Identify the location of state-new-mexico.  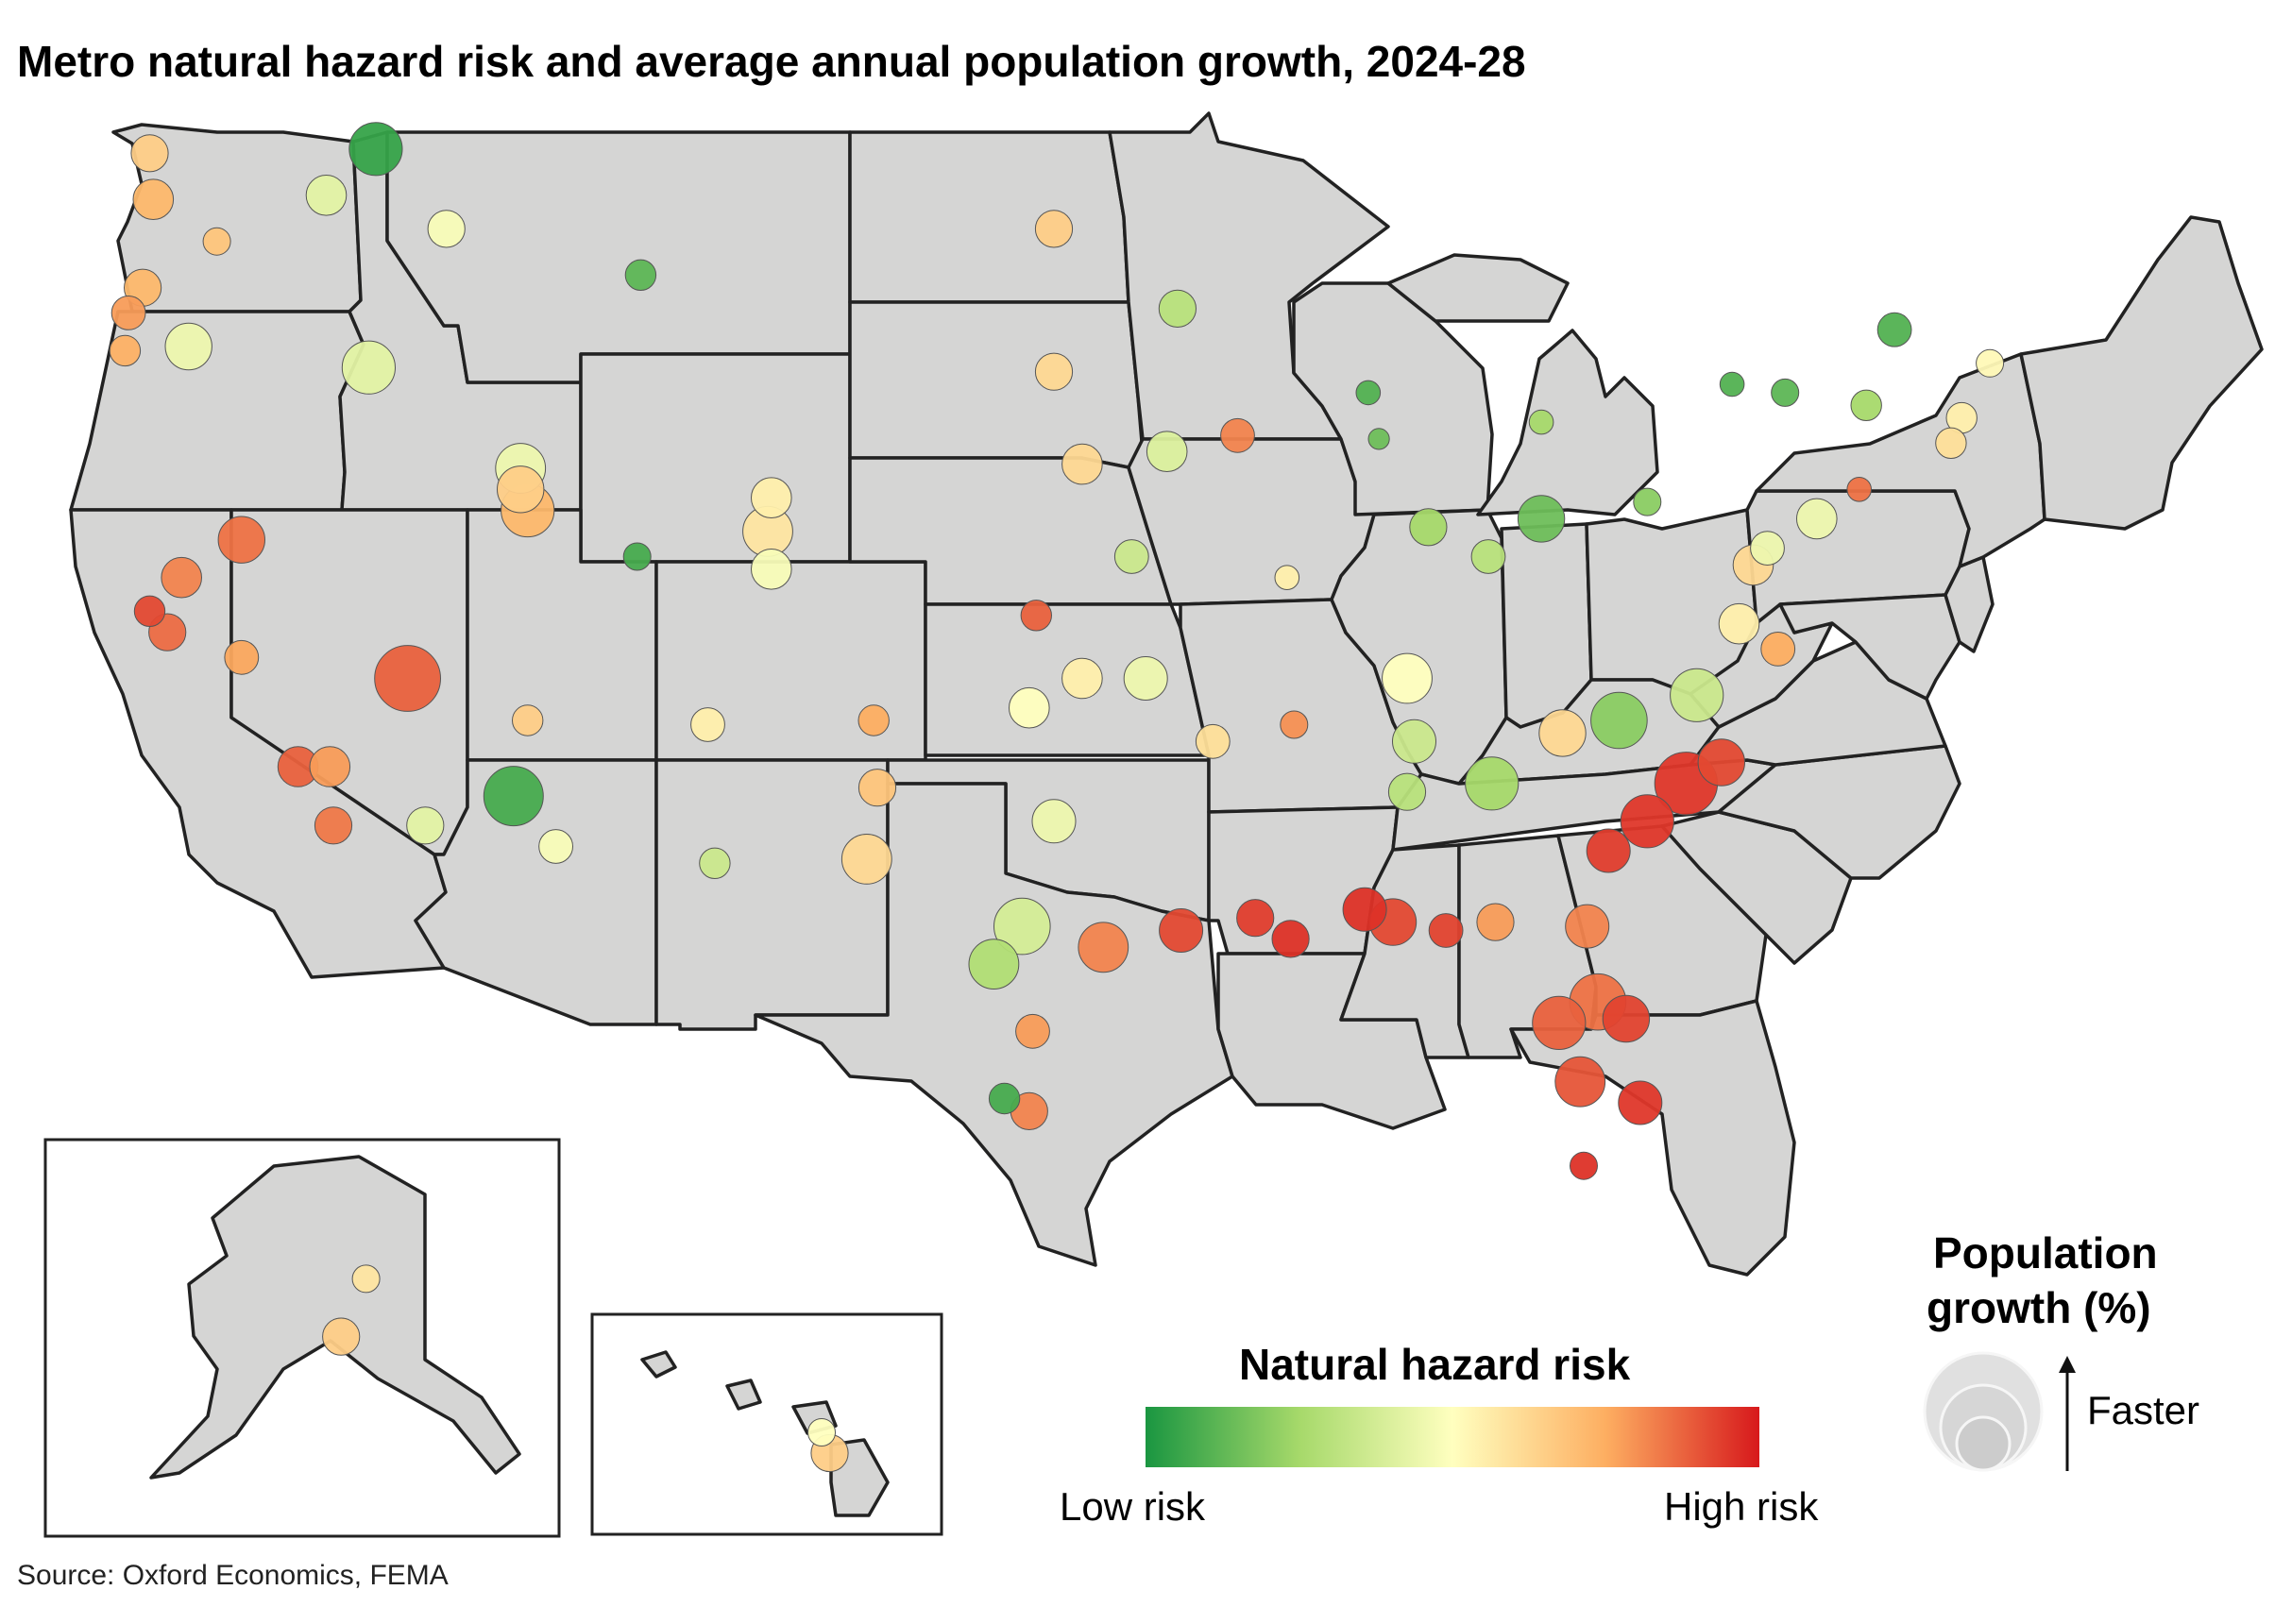
(772, 894).